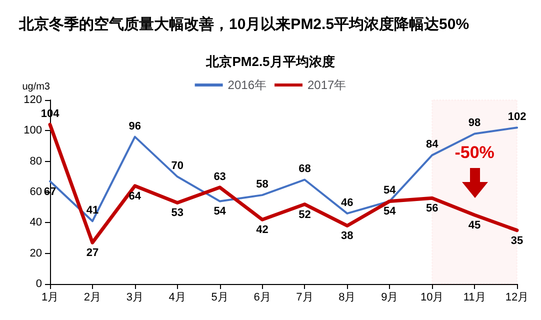 Image resolution: width=541 pixels, height=320 pixels. I want to click on data-label: 38, so click(347, 236).